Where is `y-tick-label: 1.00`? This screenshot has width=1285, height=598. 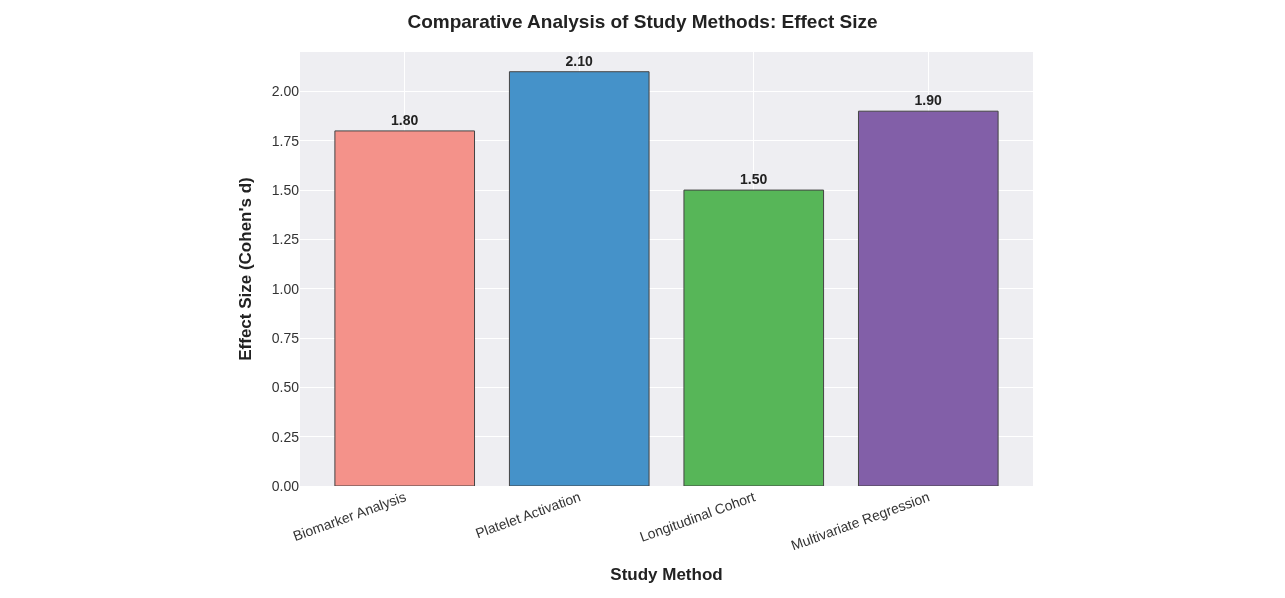
y-tick-label: 1.00 is located at coordinates (285, 288).